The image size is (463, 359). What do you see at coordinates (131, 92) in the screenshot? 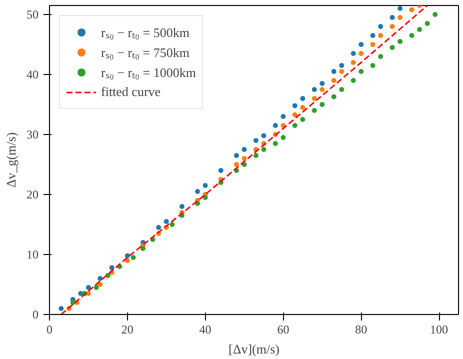
I see `legend-label: fitted curve` at bounding box center [131, 92].